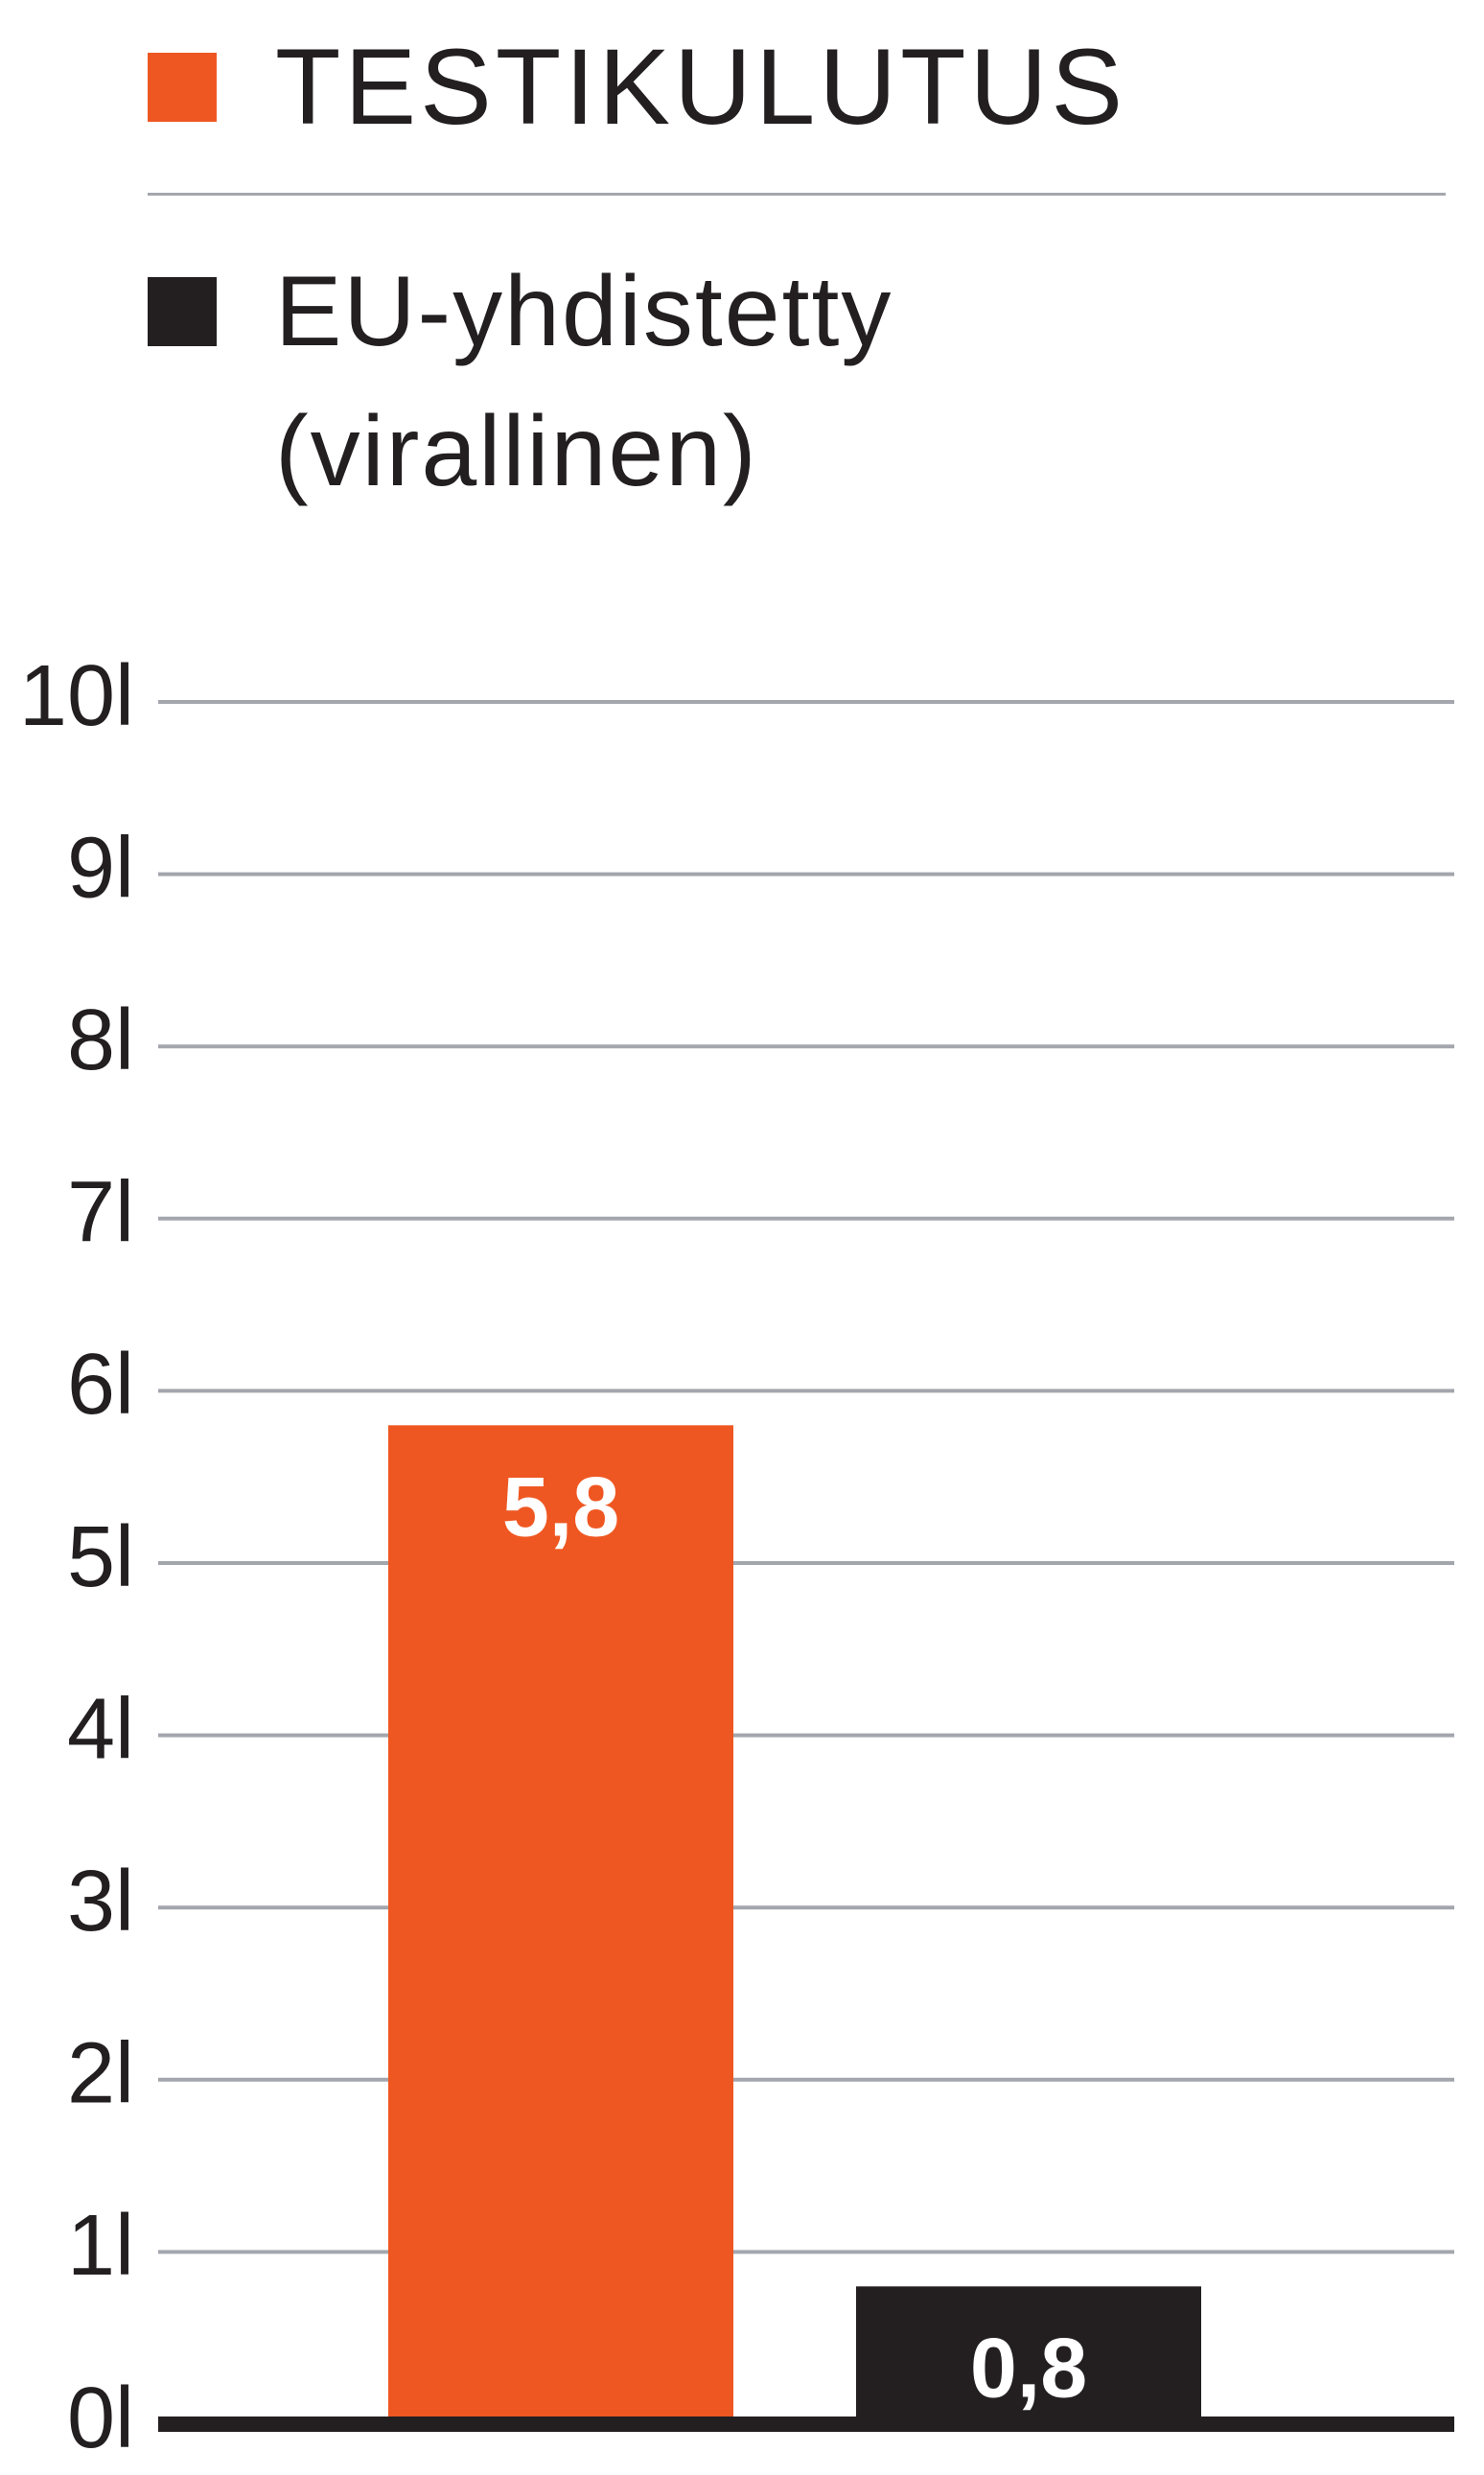  I want to click on y-tick-label: 4l, so click(101, 1729).